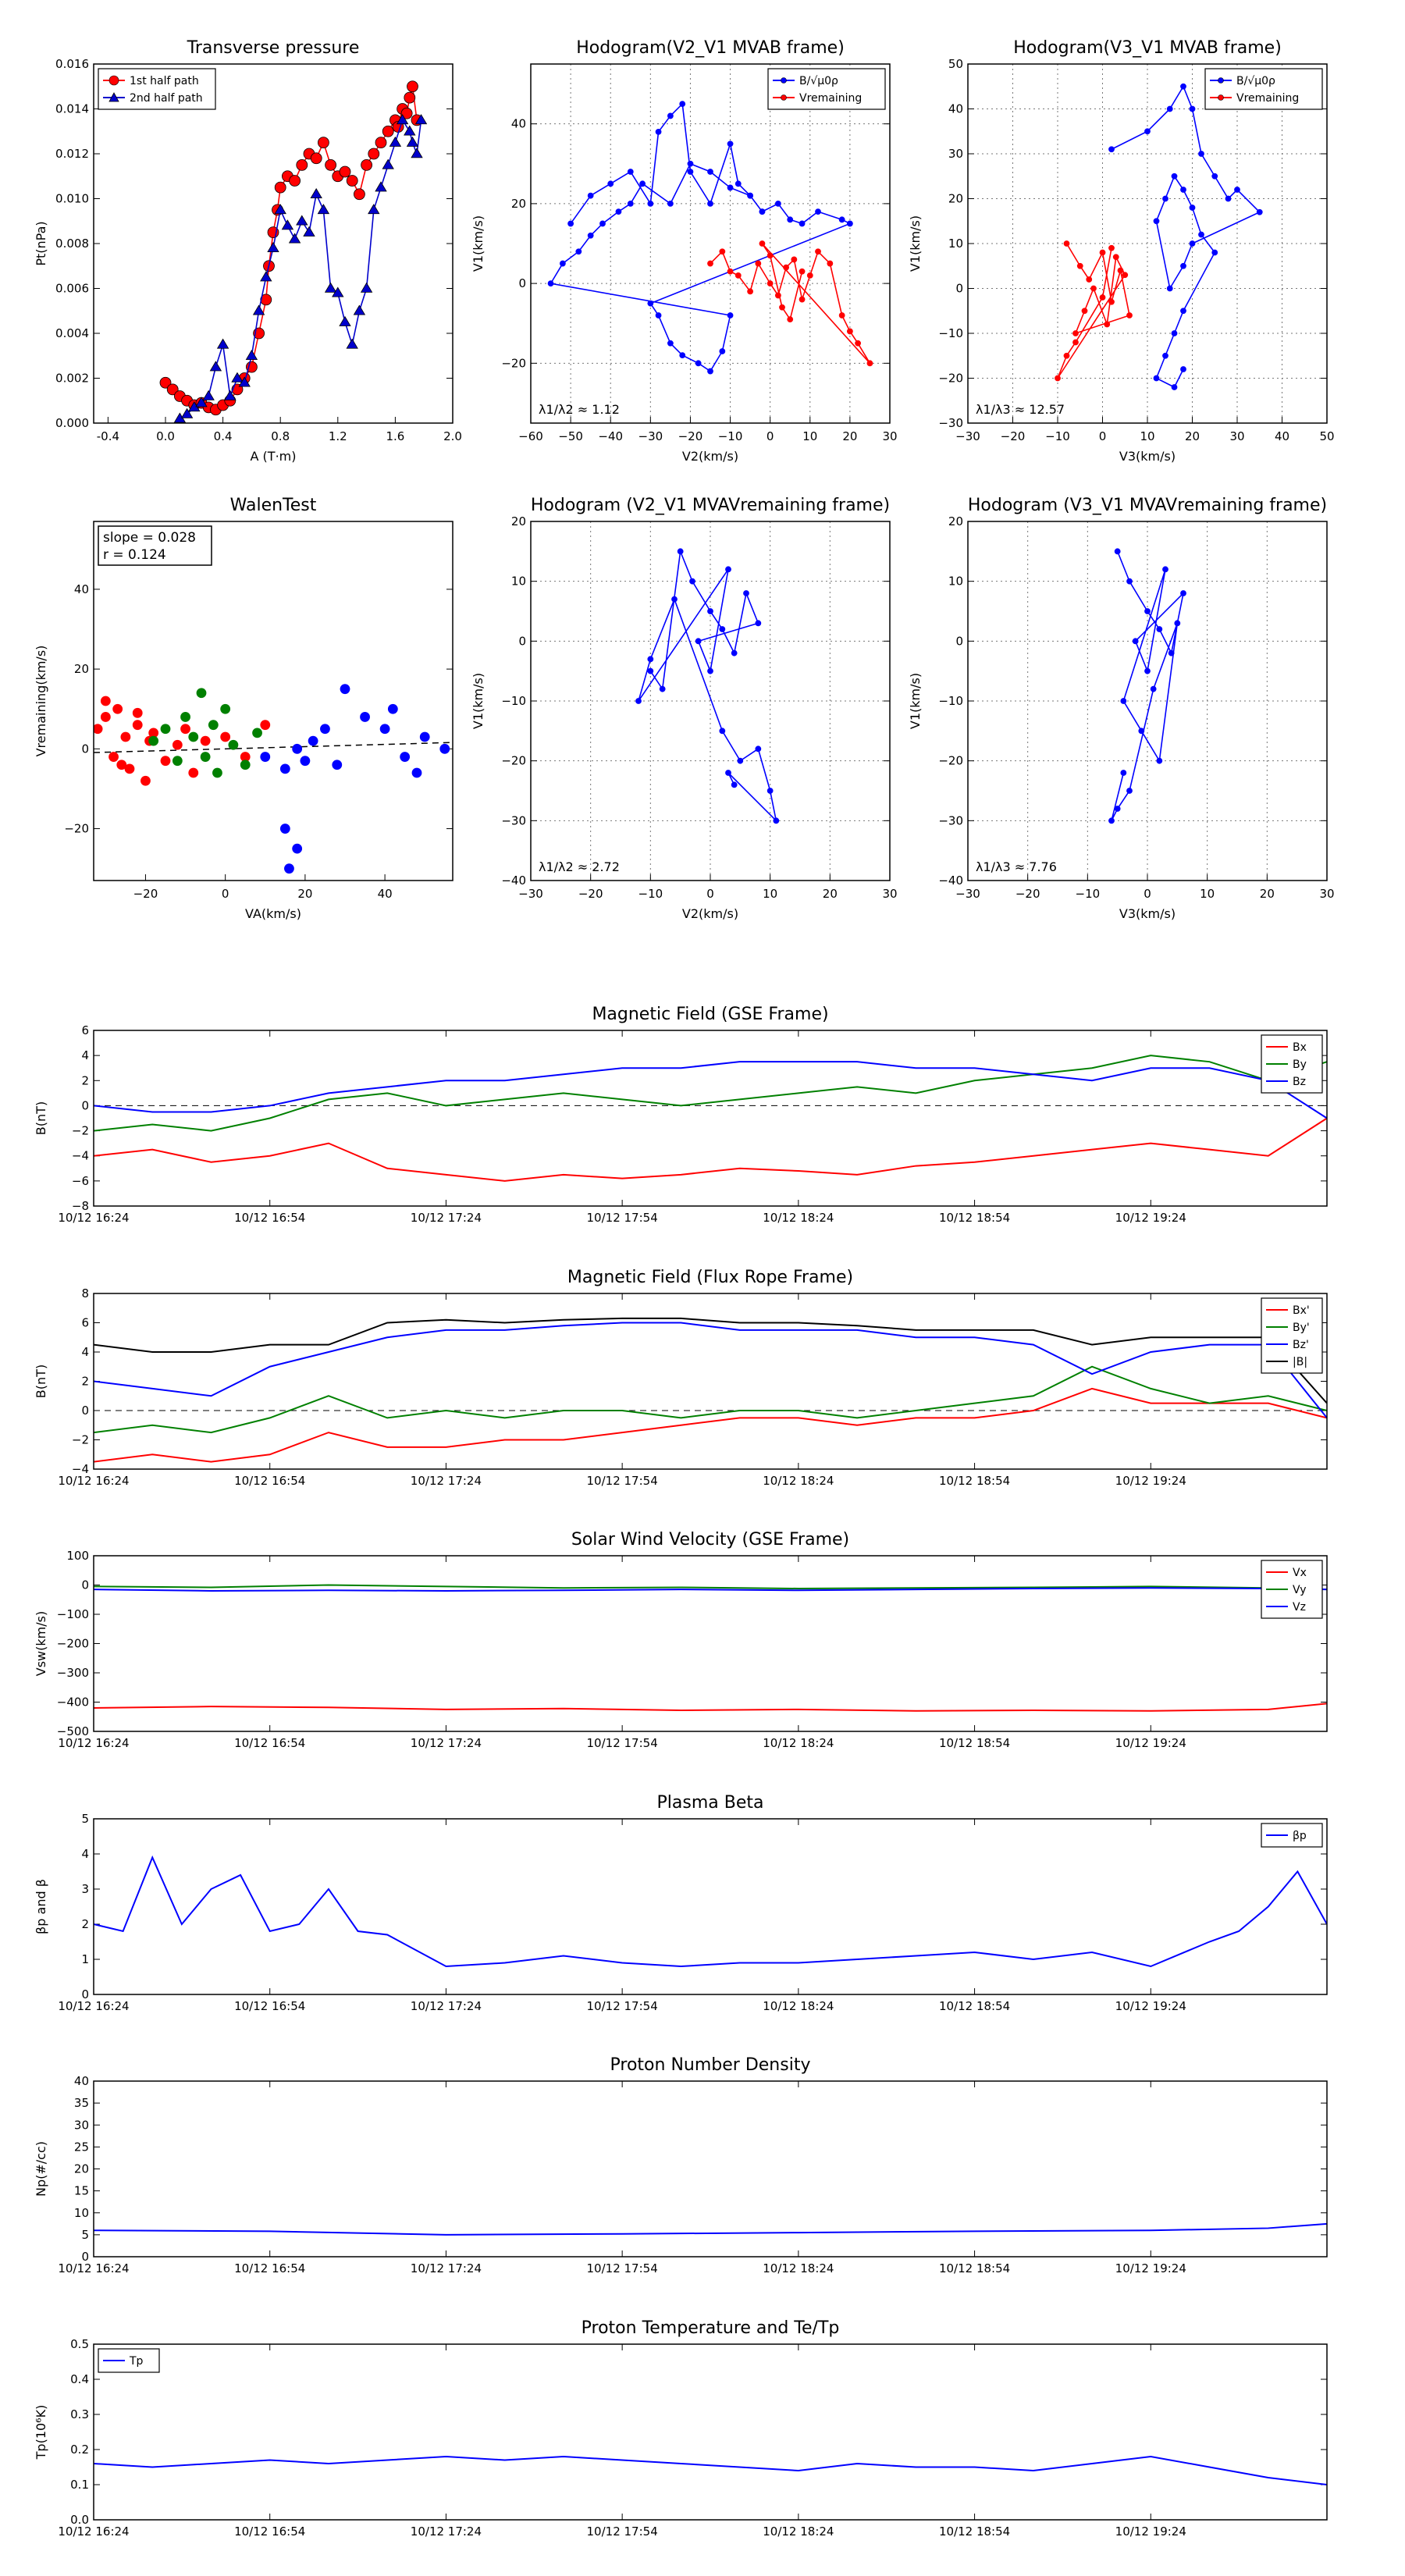 The height and width of the screenshot is (2576, 1405). Describe the element at coordinates (81, 2169) in the screenshot. I see `y-tick-label: 20` at that location.